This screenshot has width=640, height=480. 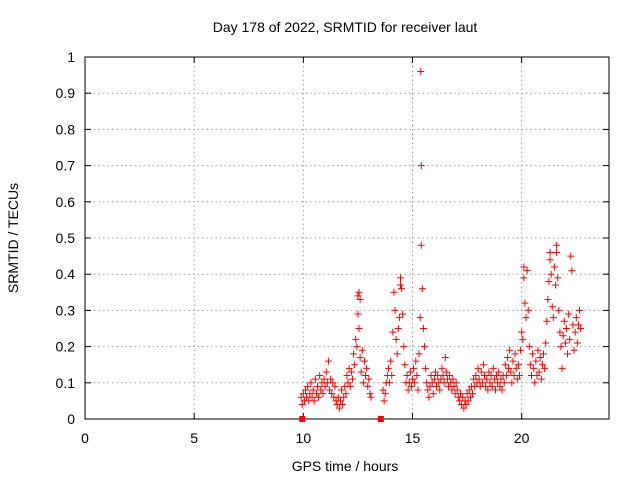 What do you see at coordinates (66, 274) in the screenshot?
I see `y-tick-label: 0.4` at bounding box center [66, 274].